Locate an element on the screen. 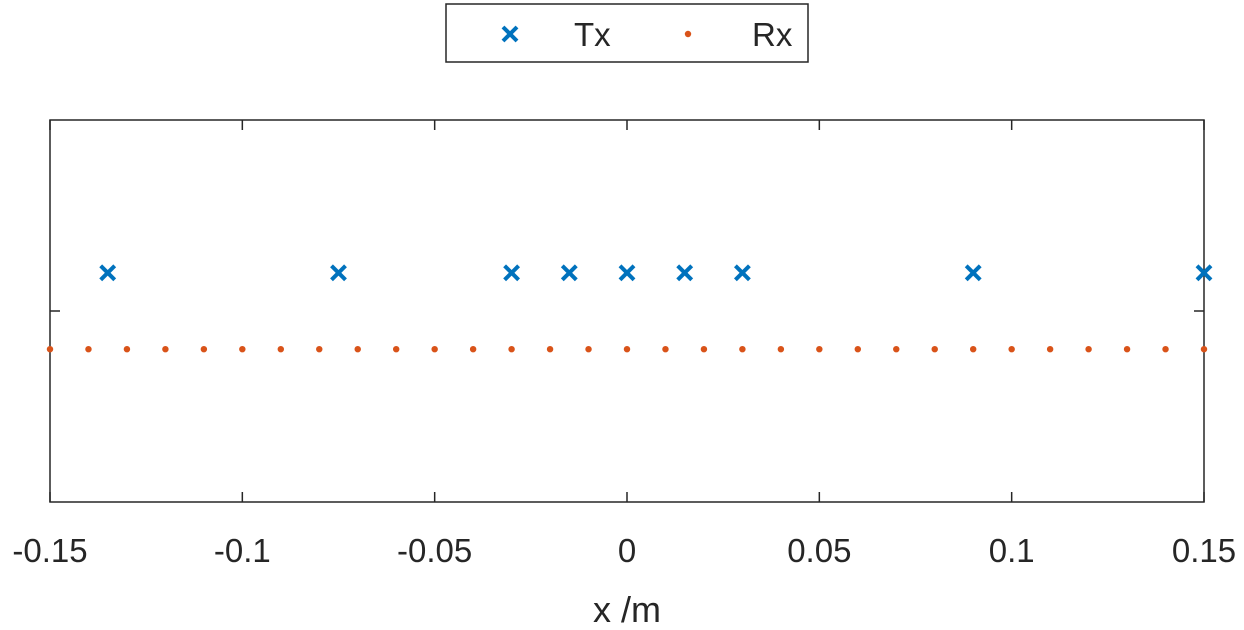 The height and width of the screenshot is (630, 1244). x-tick-label: -0.15 is located at coordinates (49, 550).